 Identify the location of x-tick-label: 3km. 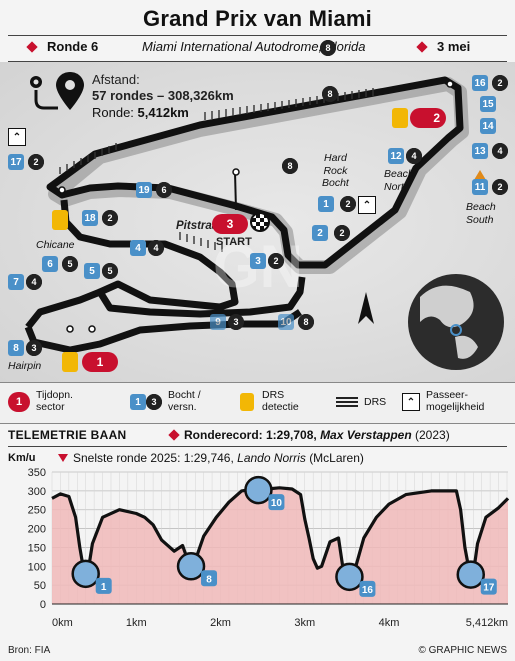
(304, 623).